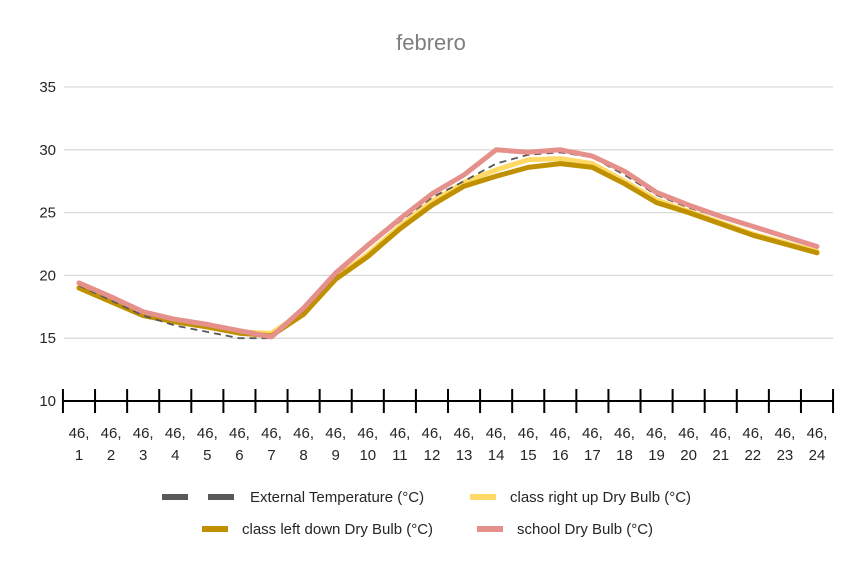  Describe the element at coordinates (111, 444) in the screenshot. I see `x-tick-label: 46, 2` at that location.